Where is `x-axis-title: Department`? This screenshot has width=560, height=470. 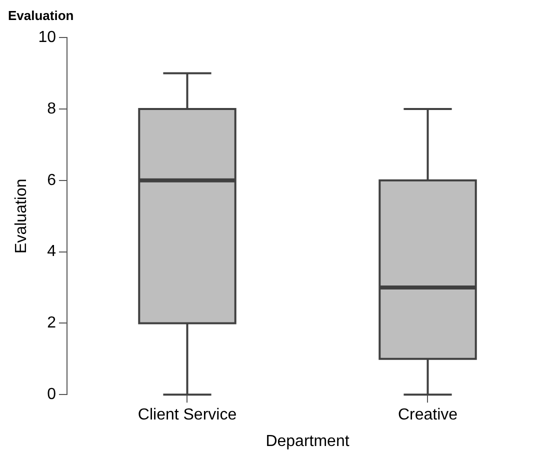 x-axis-title: Department is located at coordinates (308, 441).